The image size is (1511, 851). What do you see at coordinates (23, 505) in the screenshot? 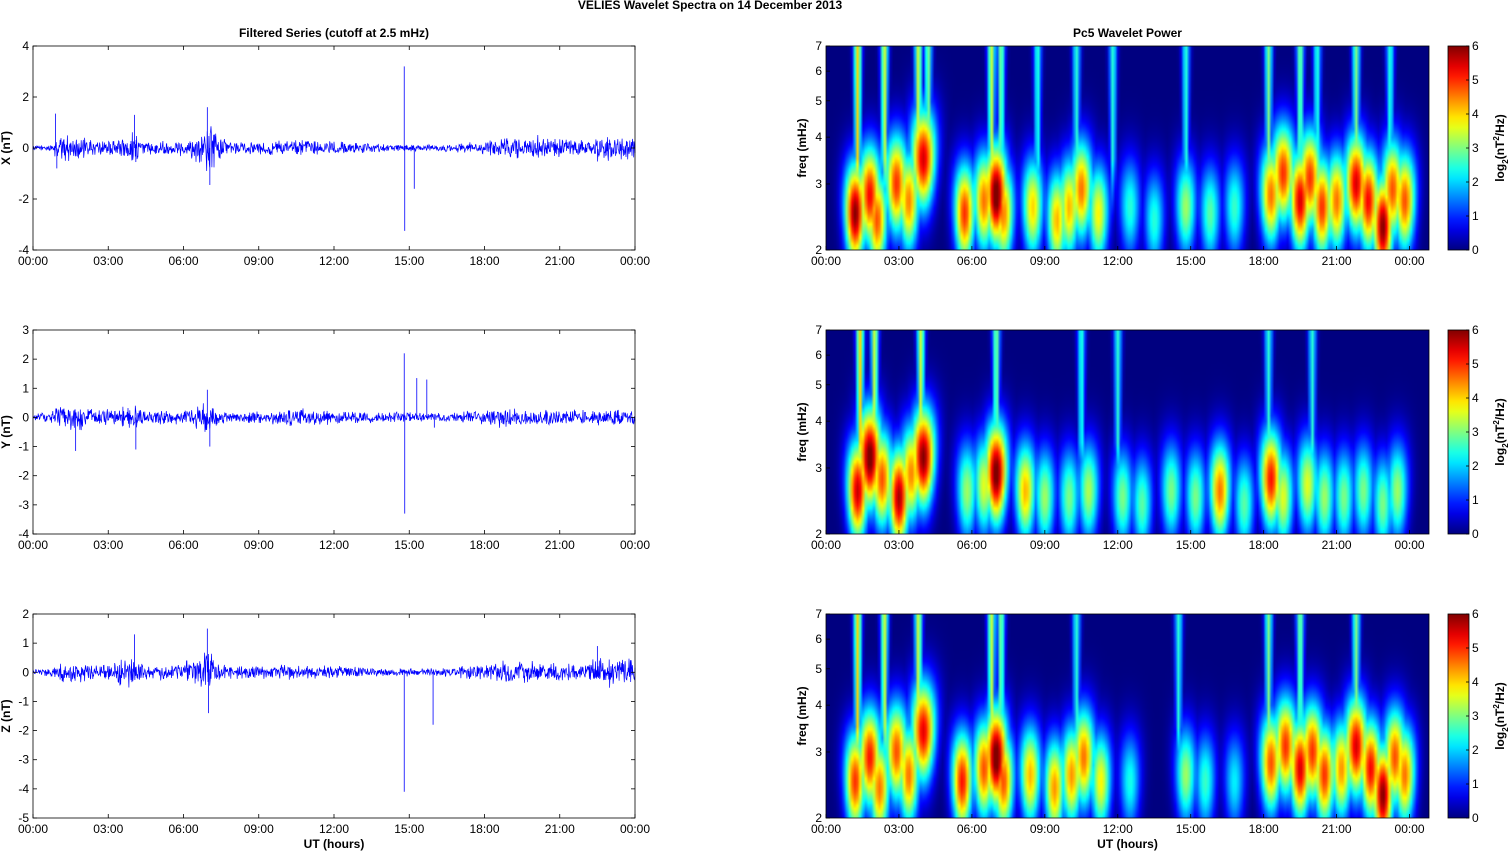
I see `y-series-y-tick-label: -3` at bounding box center [23, 505].